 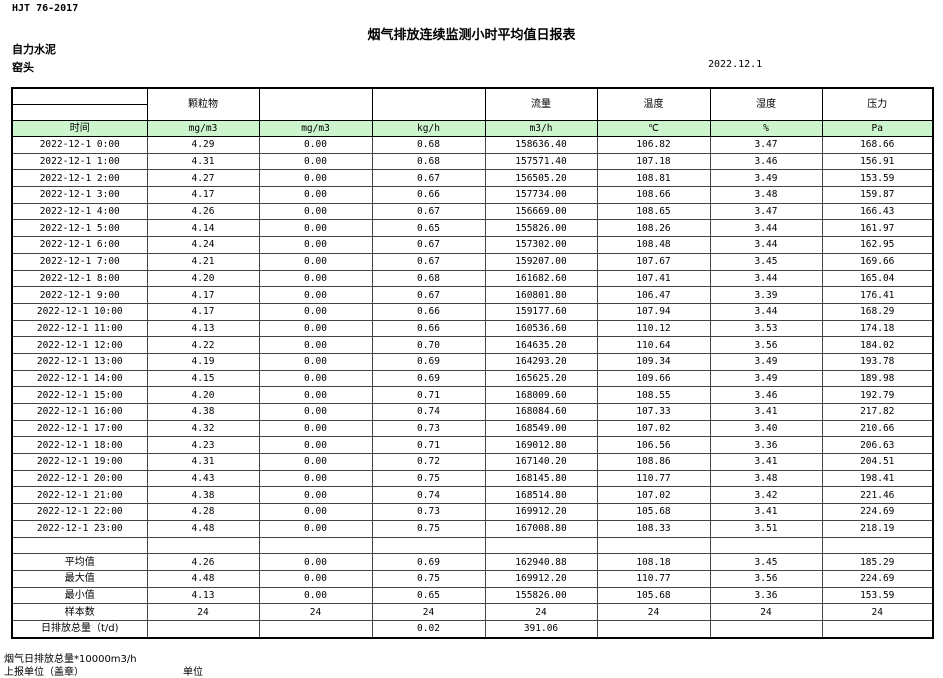 What do you see at coordinates (877, 211) in the screenshot?
I see `value-cell: 166.43` at bounding box center [877, 211].